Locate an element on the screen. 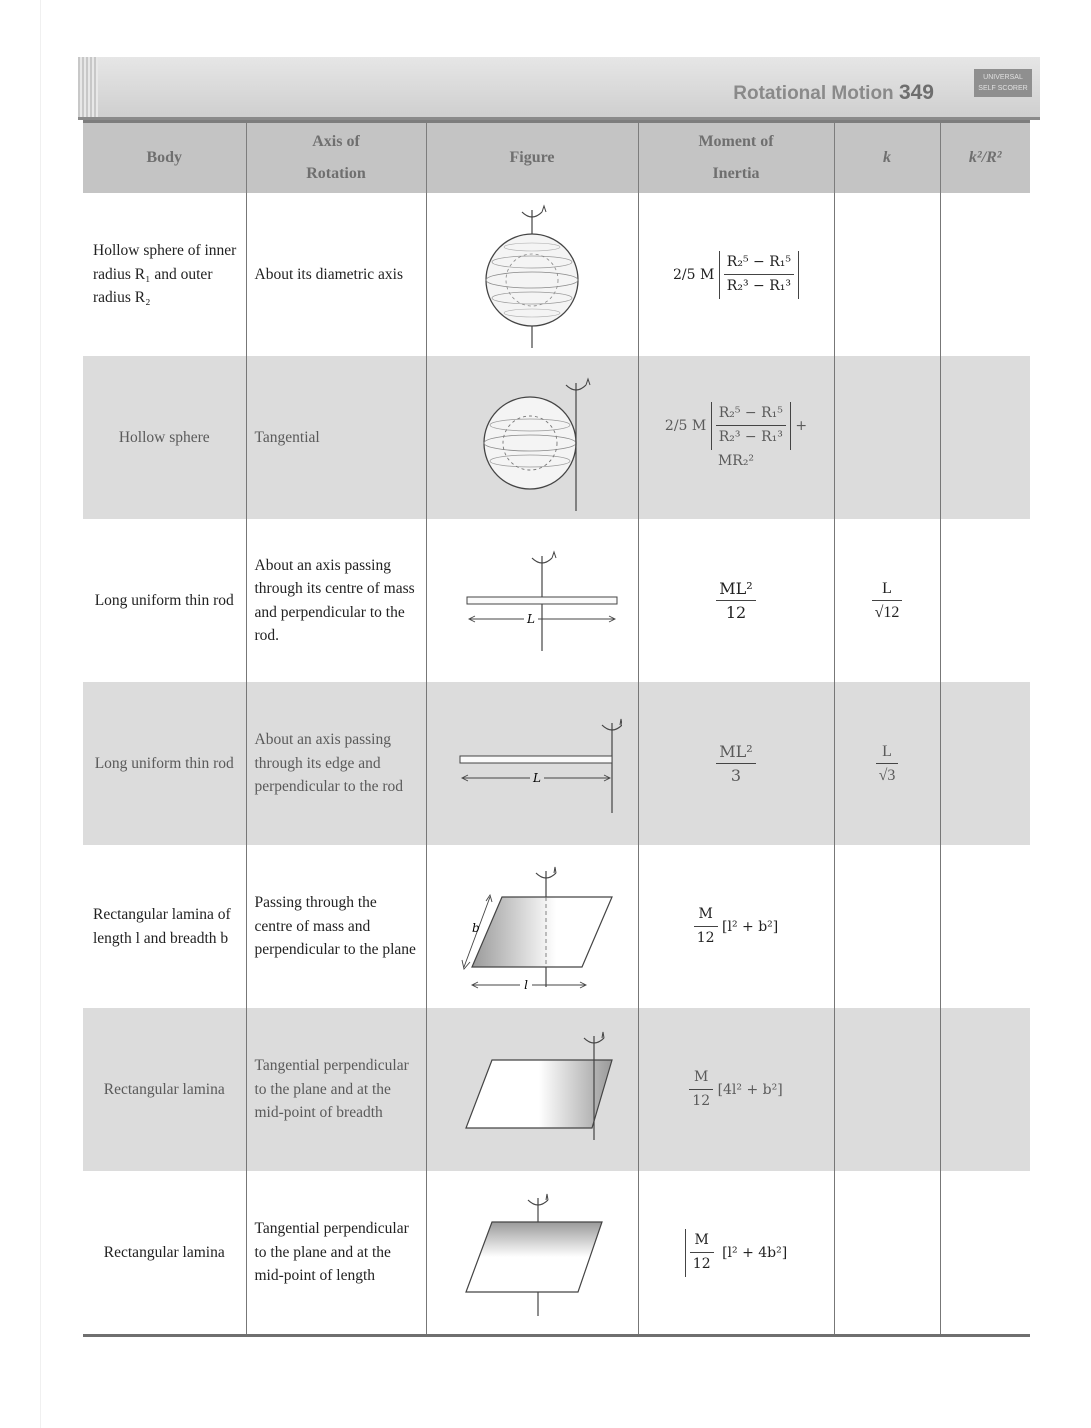  page-title: Rotational Motion 349 is located at coordinates (833, 93).